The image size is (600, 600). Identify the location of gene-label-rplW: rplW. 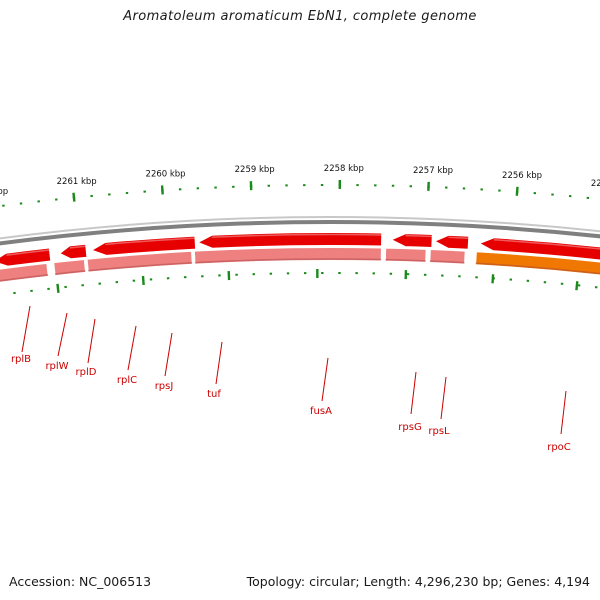
(56, 366).